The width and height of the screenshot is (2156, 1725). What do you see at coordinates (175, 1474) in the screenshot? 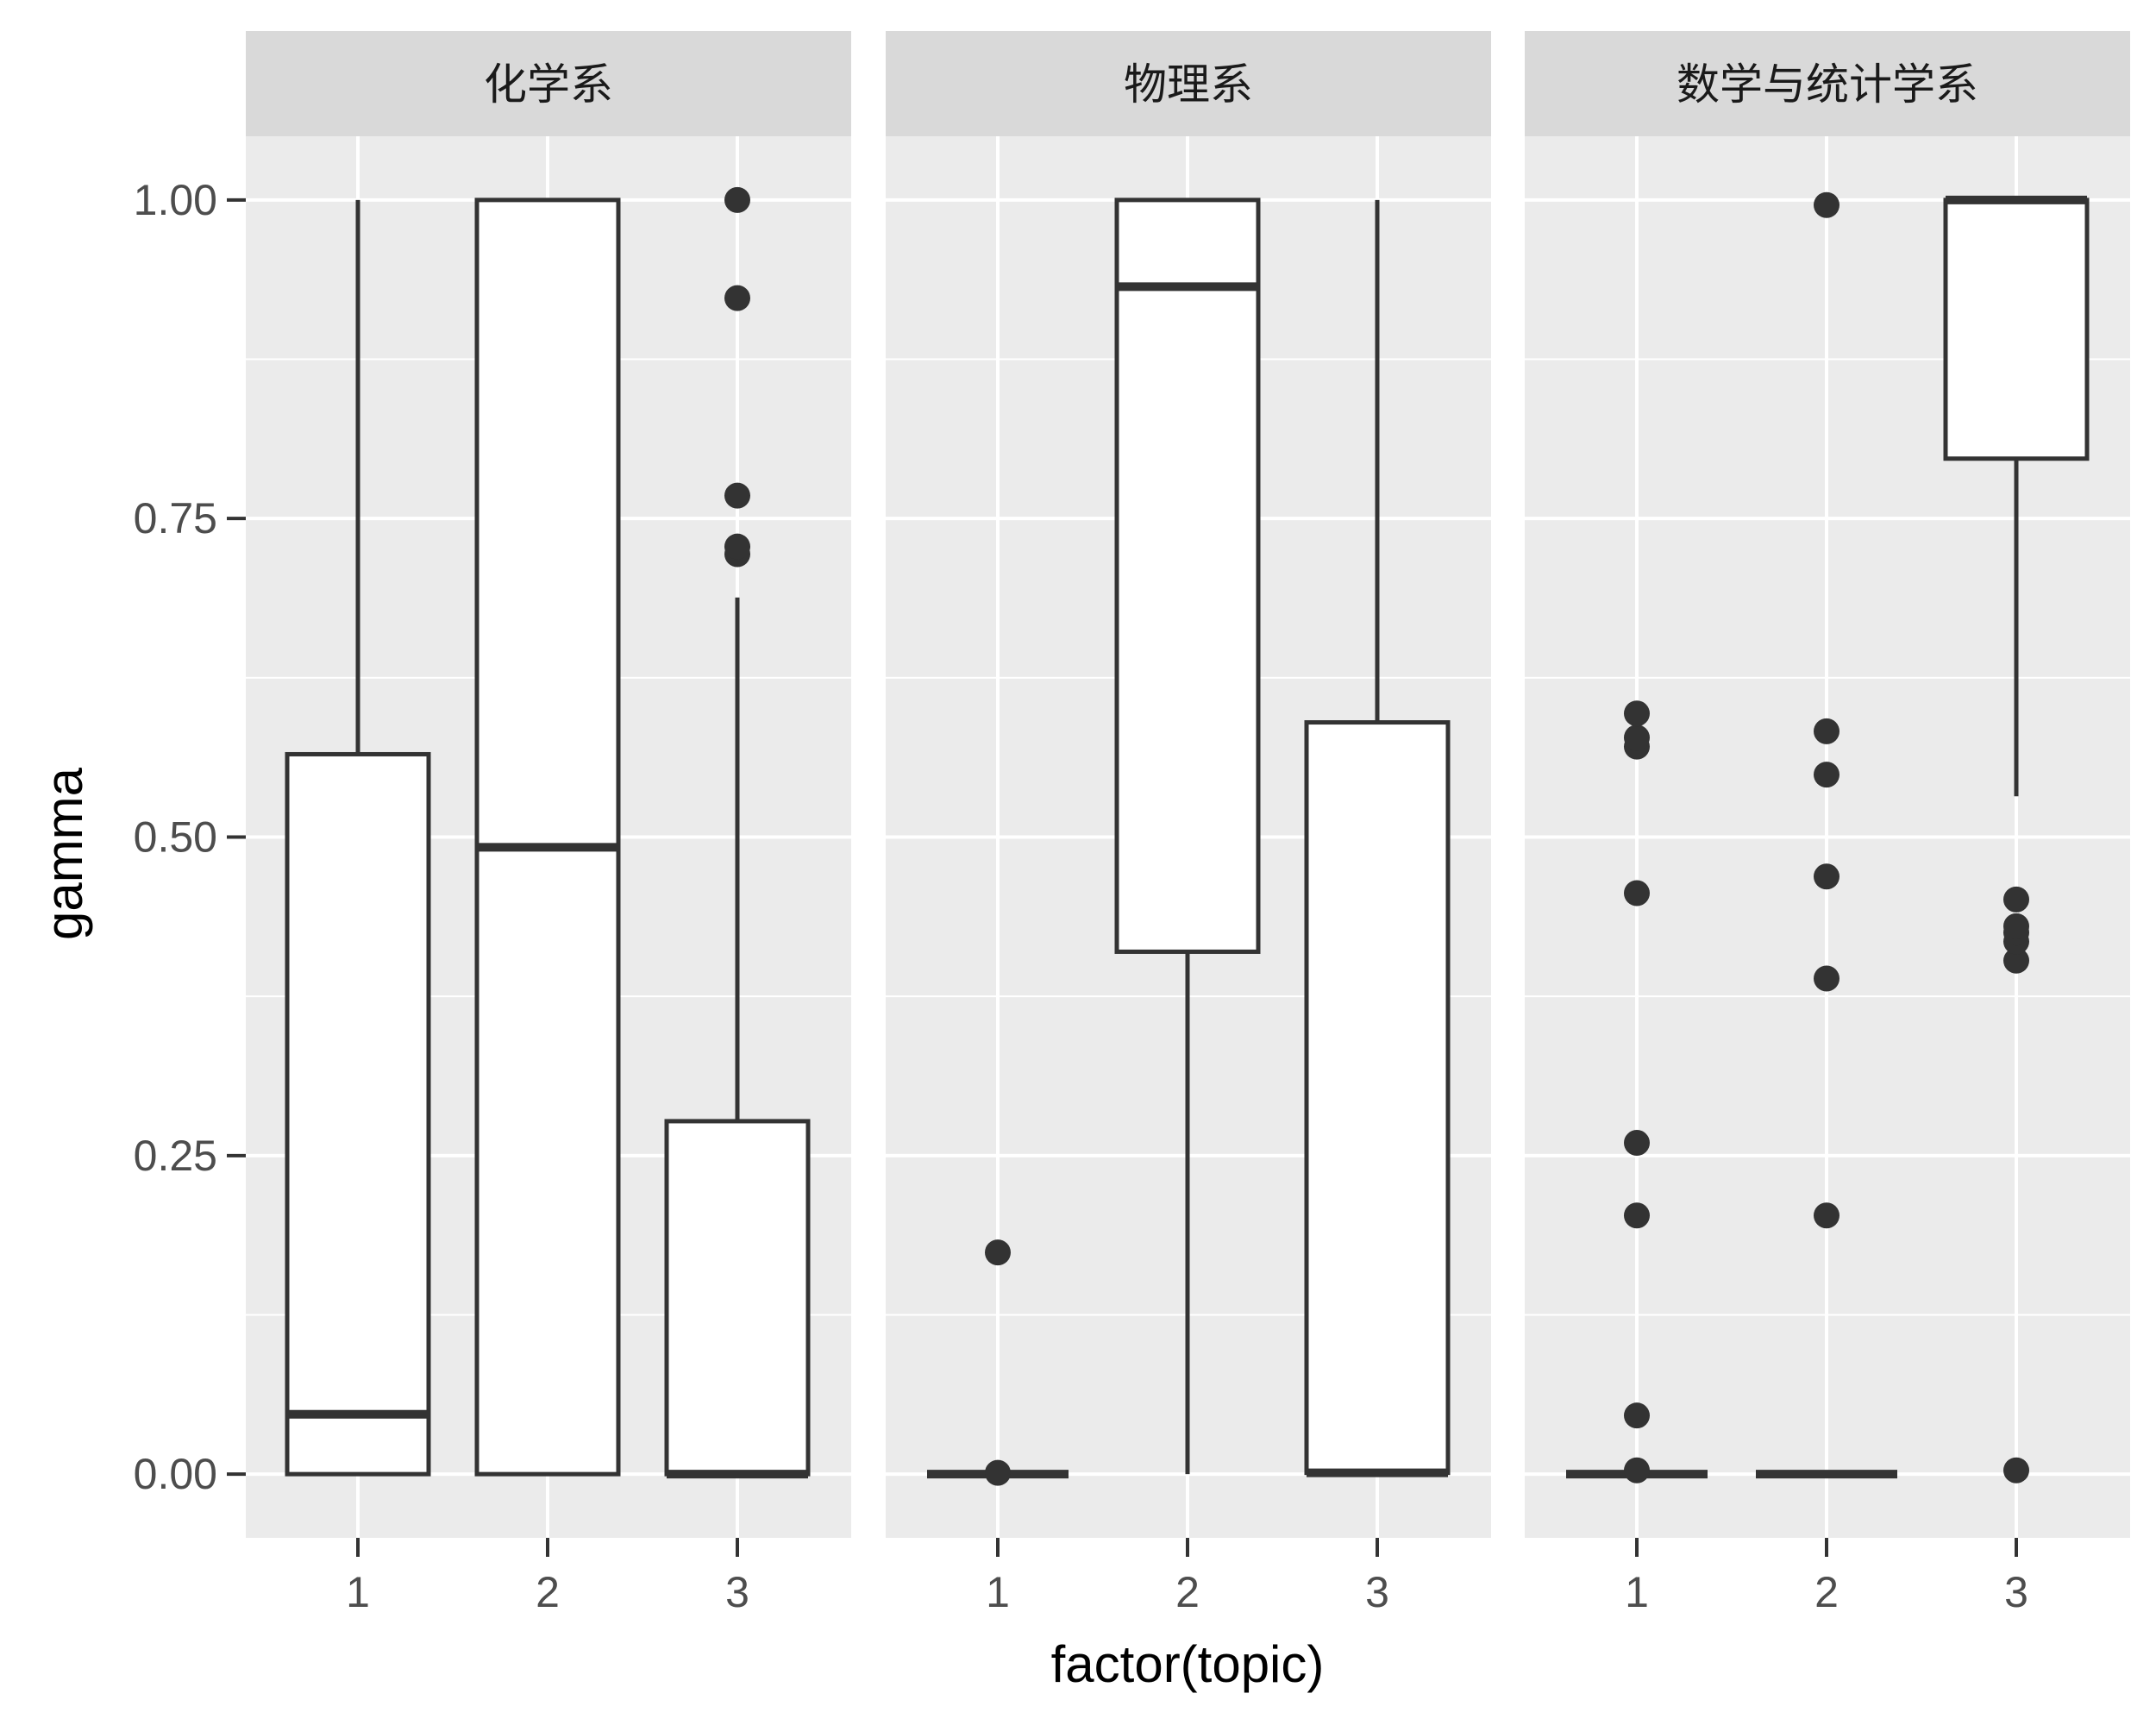
I see `y-tick-label: 0.00` at bounding box center [175, 1474].